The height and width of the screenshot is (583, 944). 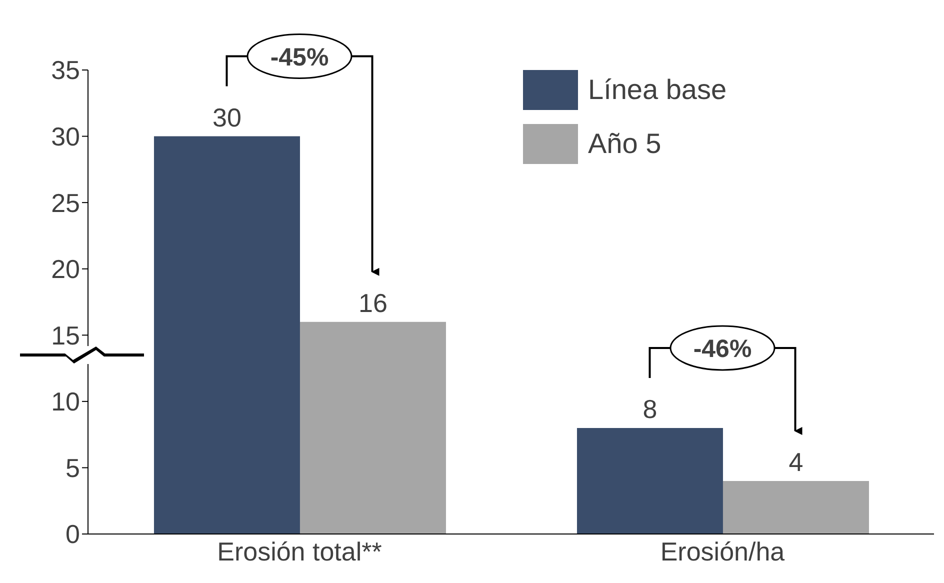 What do you see at coordinates (65, 137) in the screenshot?
I see `y-tick-label: 30` at bounding box center [65, 137].